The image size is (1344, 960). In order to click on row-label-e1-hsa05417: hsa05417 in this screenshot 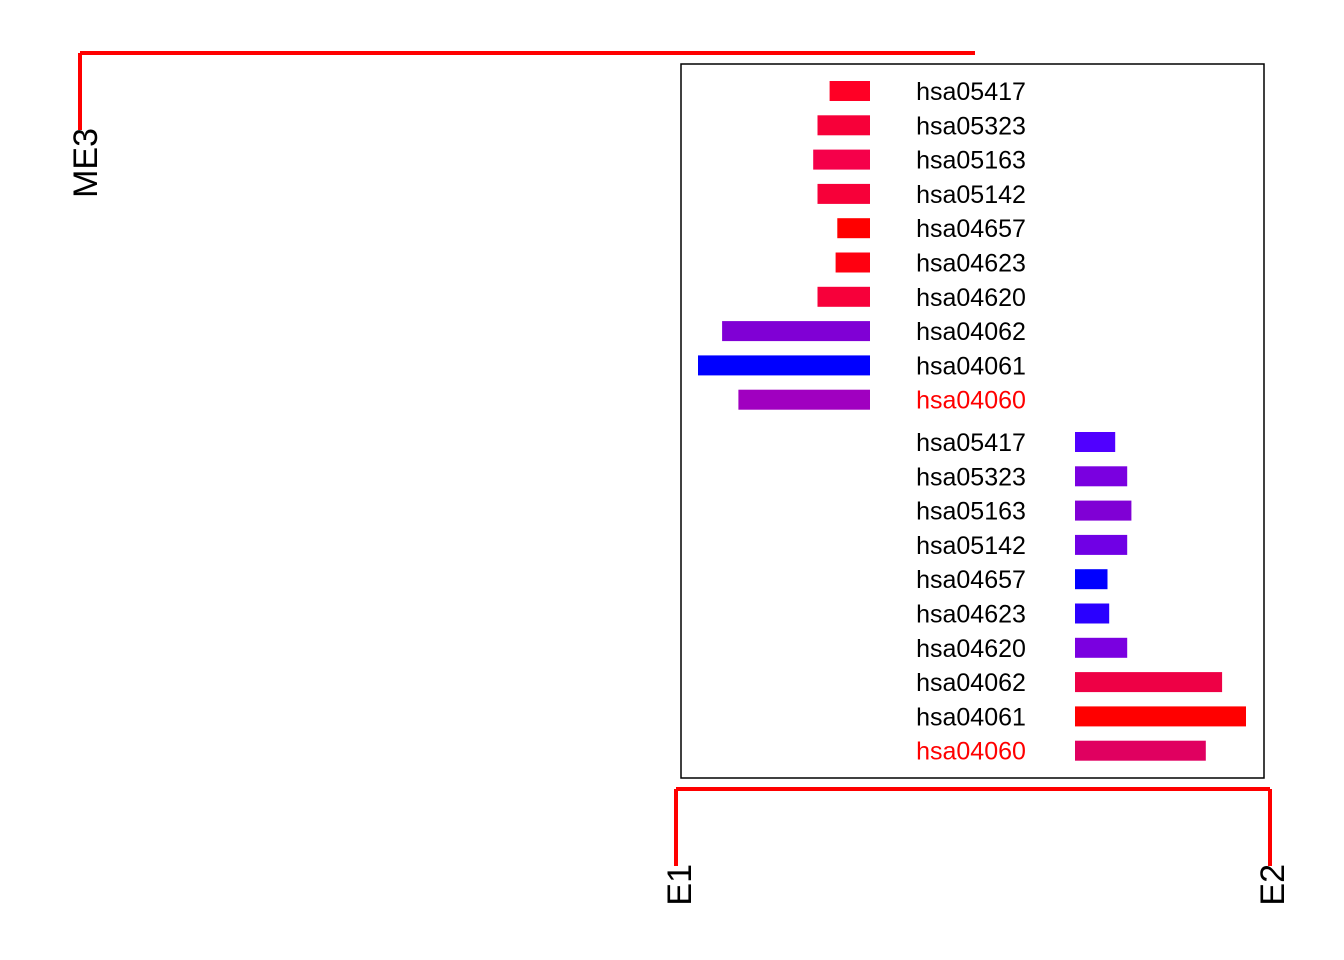, I will do `click(971, 92)`.